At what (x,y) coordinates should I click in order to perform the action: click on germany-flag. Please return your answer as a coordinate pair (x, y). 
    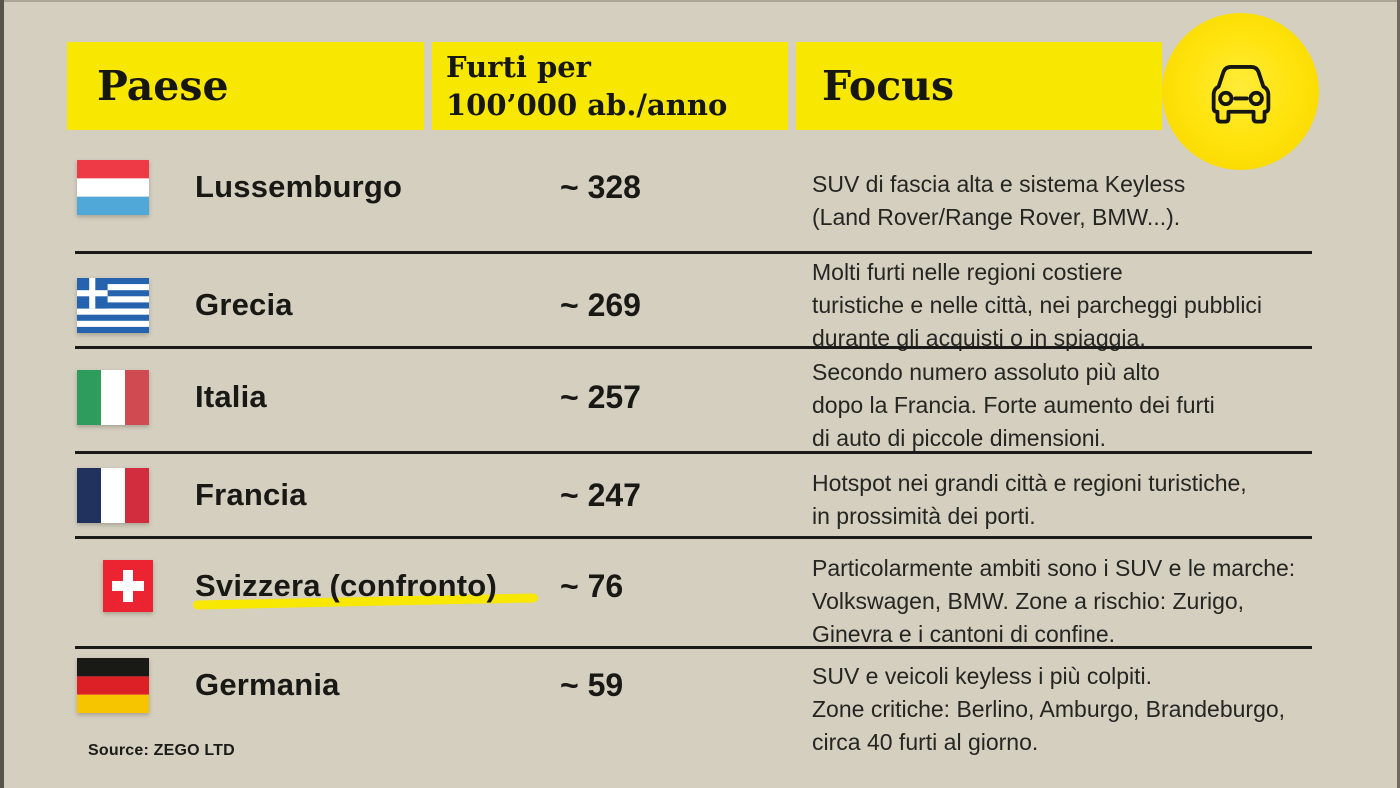
    Looking at the image, I should click on (113, 685).